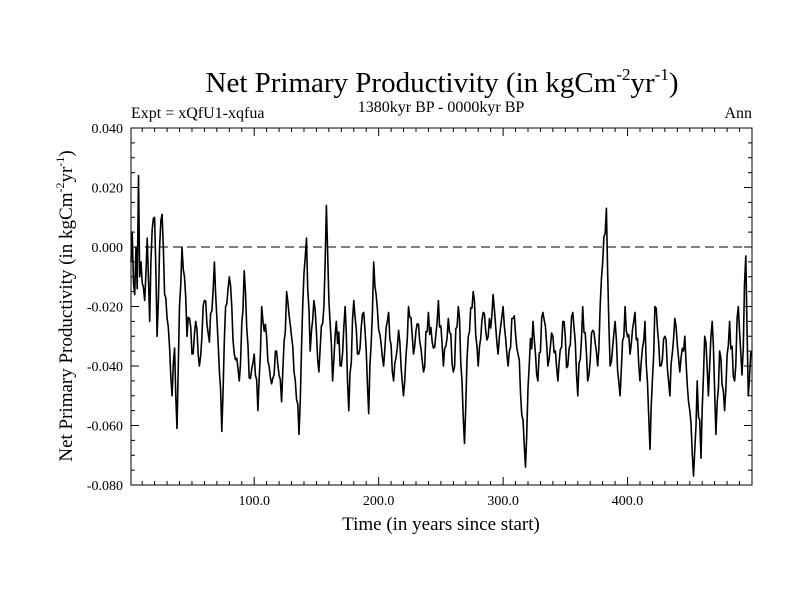  What do you see at coordinates (108, 129) in the screenshot?
I see `y-tick-label: 0.040` at bounding box center [108, 129].